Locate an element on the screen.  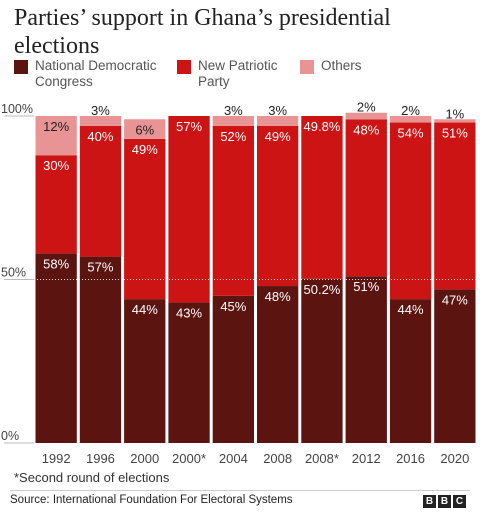
data-label: 6% is located at coordinates (144, 129).